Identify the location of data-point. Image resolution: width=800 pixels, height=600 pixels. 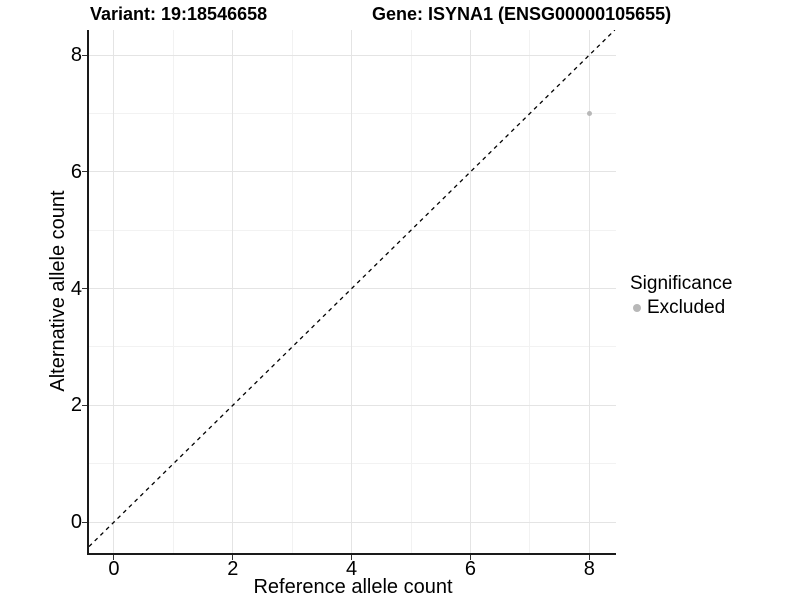
(589, 113).